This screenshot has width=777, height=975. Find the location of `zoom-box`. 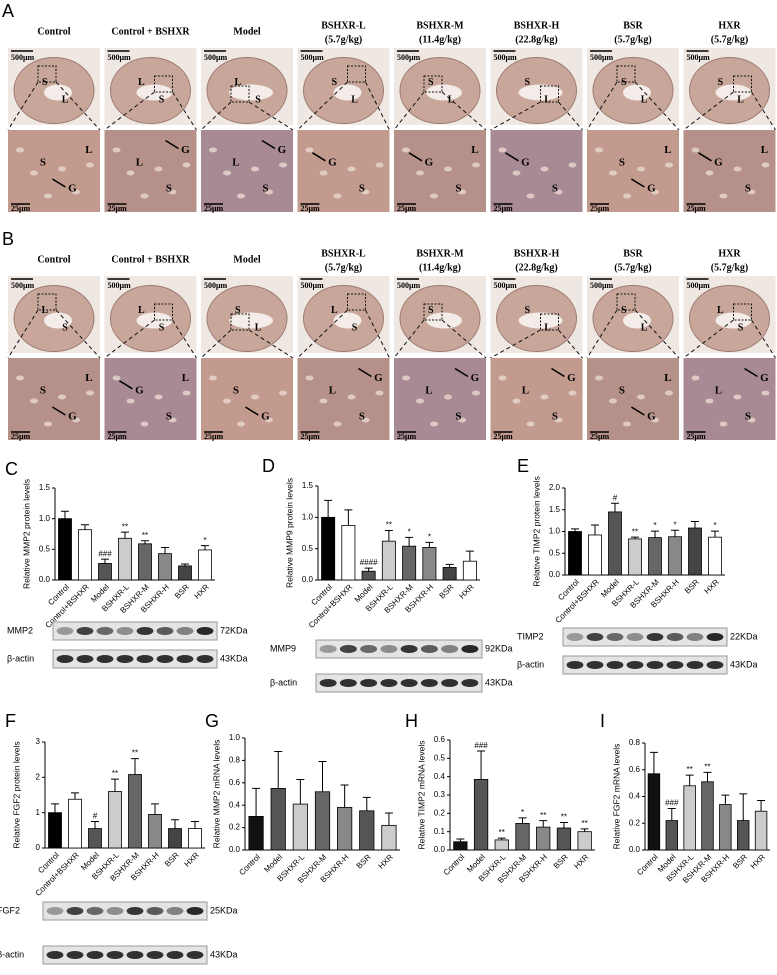

zoom-box is located at coordinates (240, 94).